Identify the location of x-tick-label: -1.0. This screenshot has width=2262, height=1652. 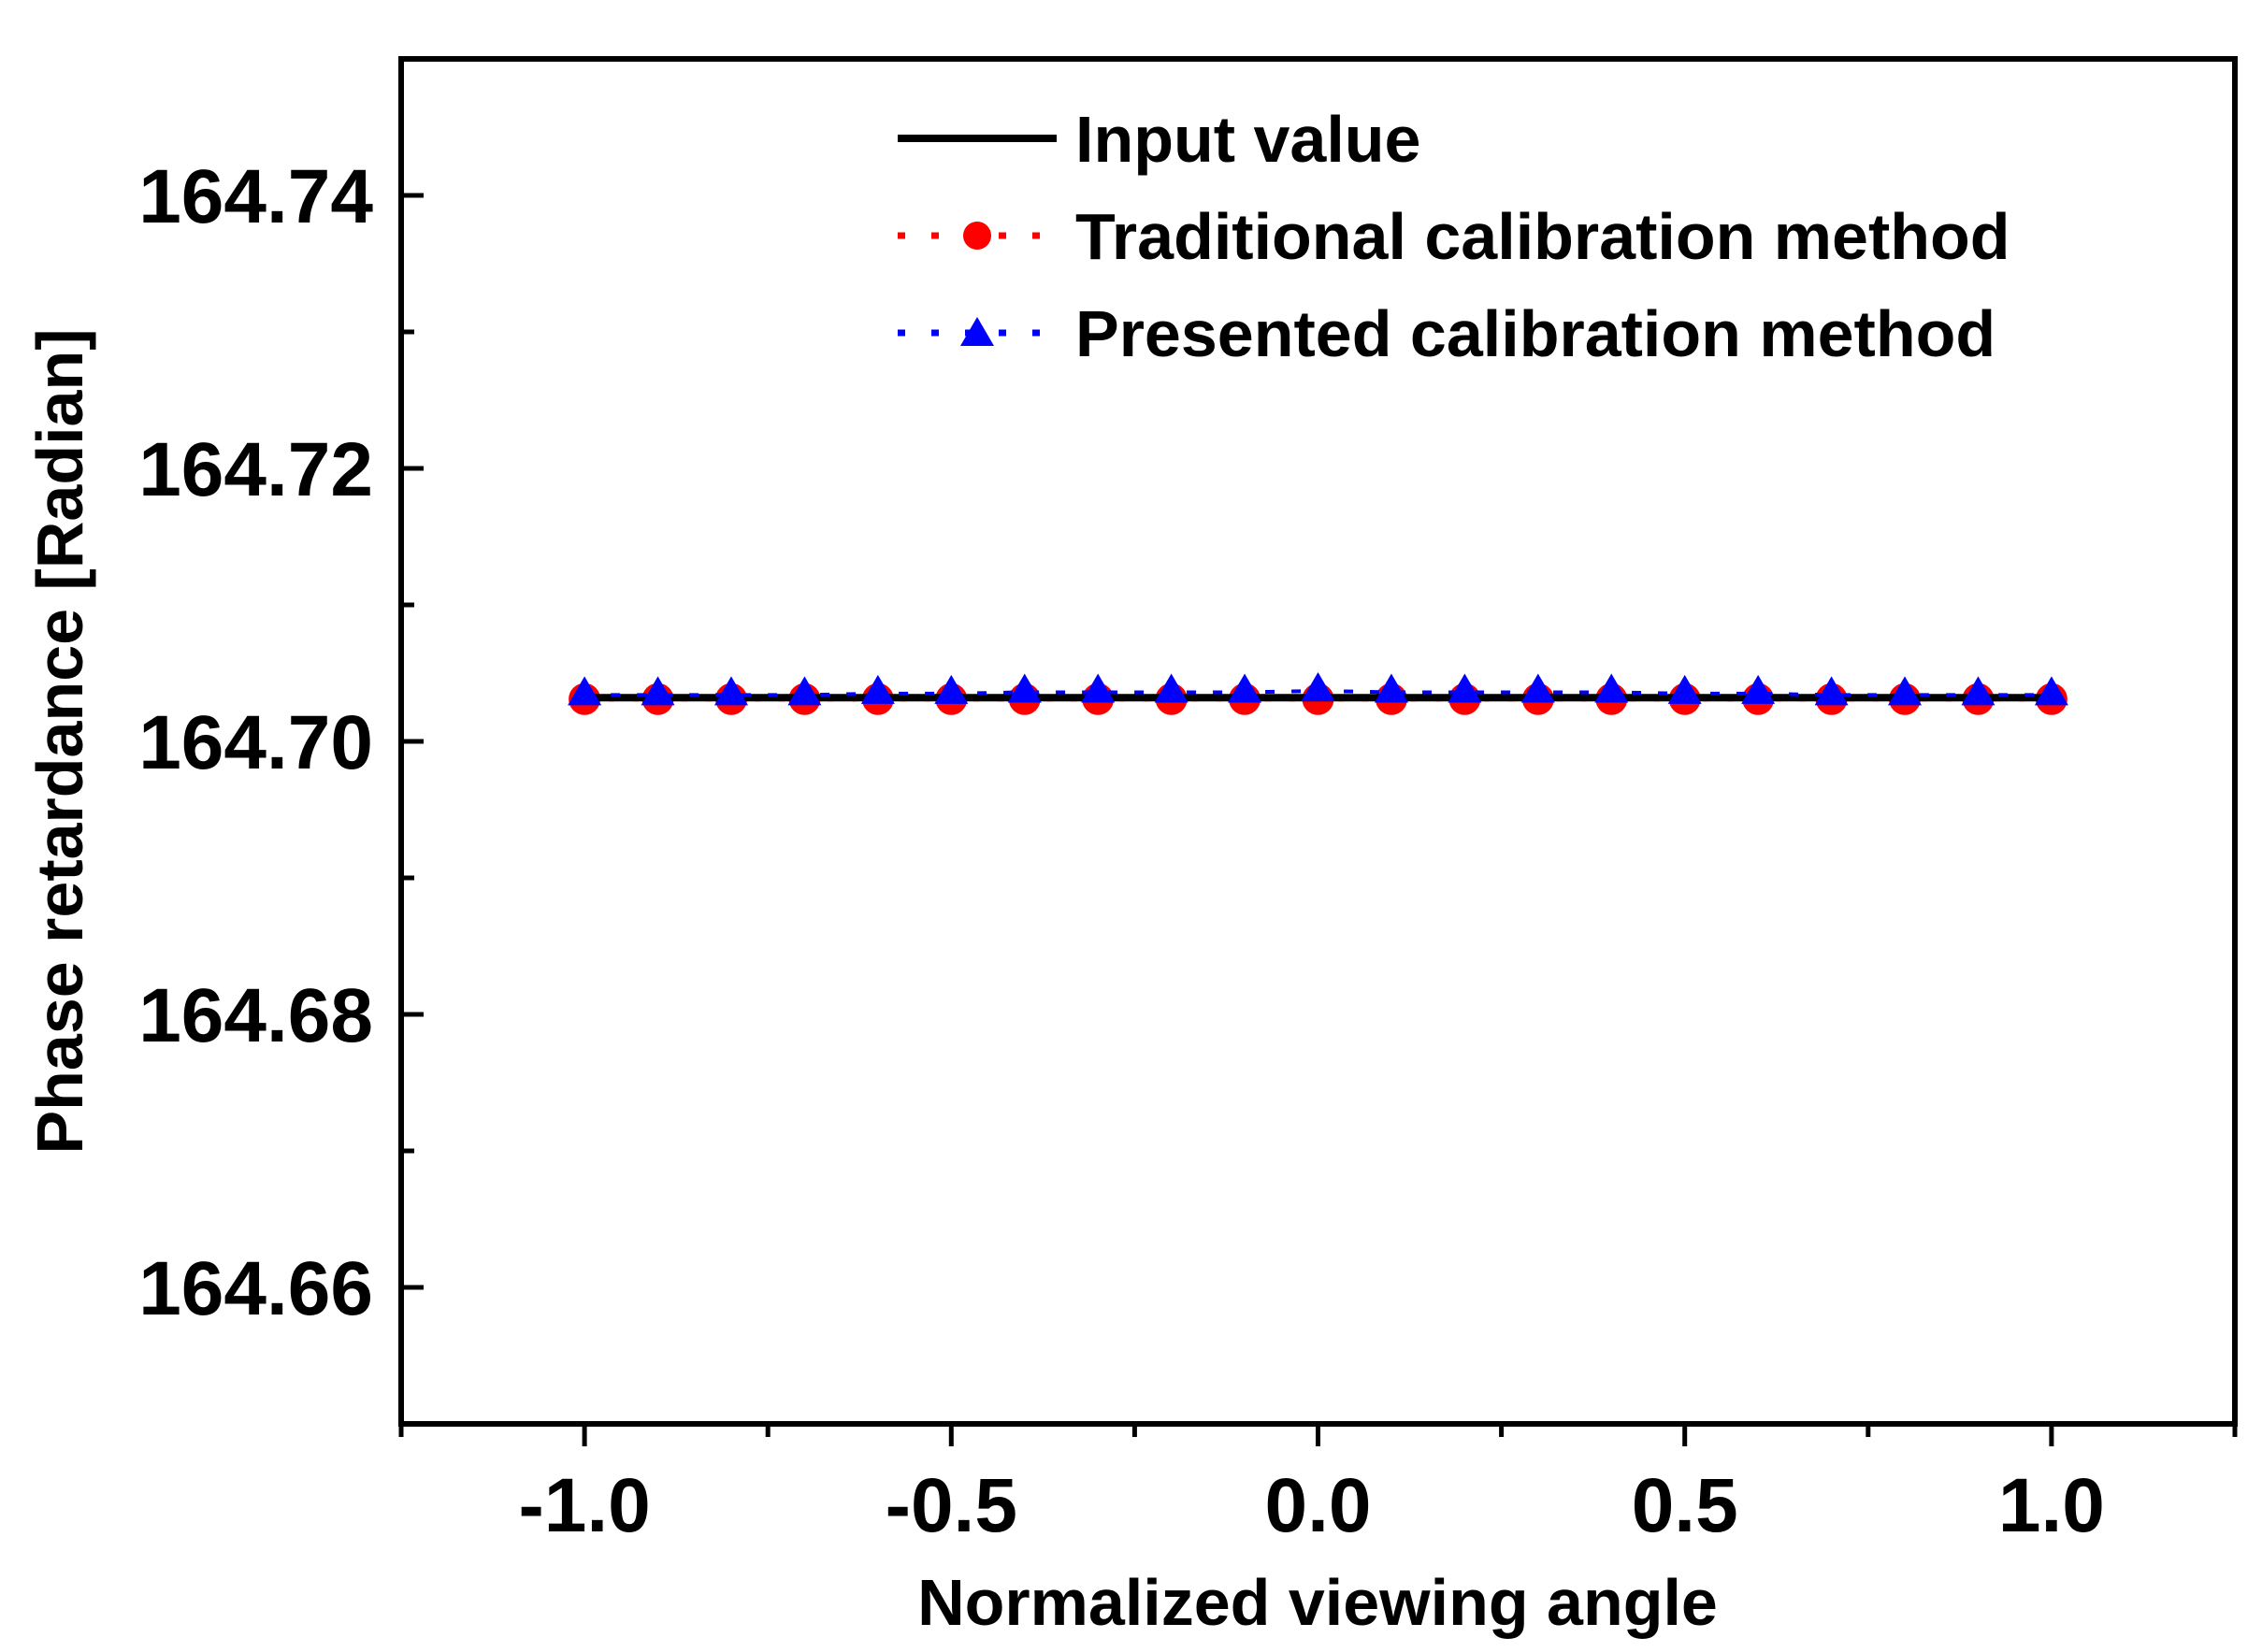
(584, 1505).